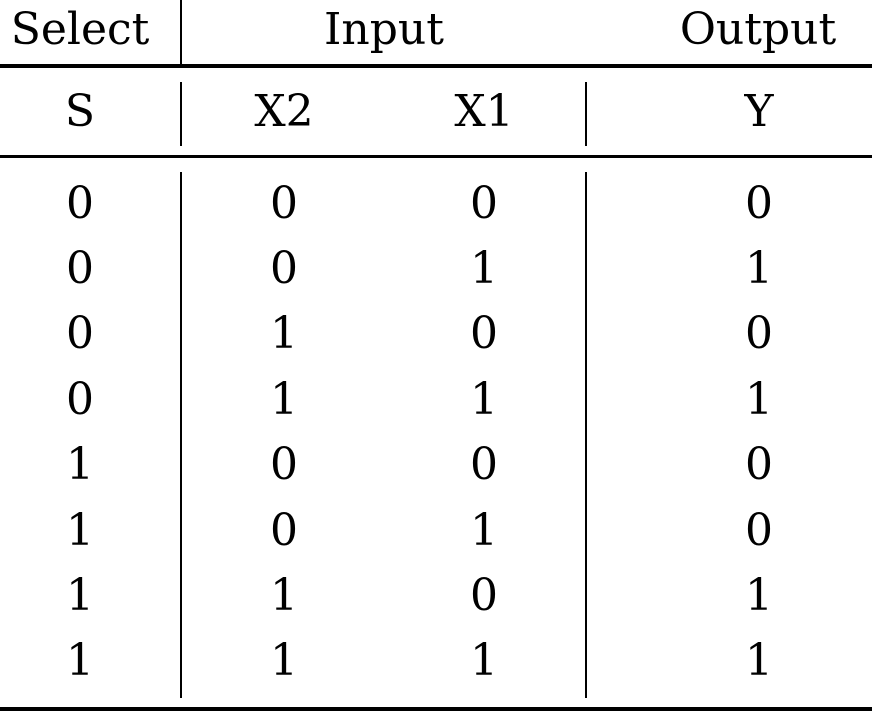  Describe the element at coordinates (284, 268) in the screenshot. I see `table-cell-r1-x2: 0` at that location.